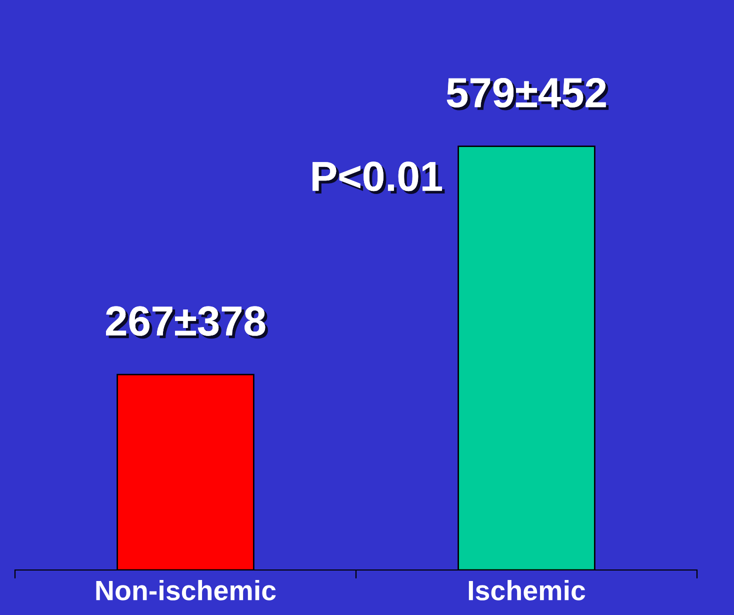 This screenshot has height=615, width=734. What do you see at coordinates (378, 178) in the screenshot?
I see `annotation: P<0.01` at bounding box center [378, 178].